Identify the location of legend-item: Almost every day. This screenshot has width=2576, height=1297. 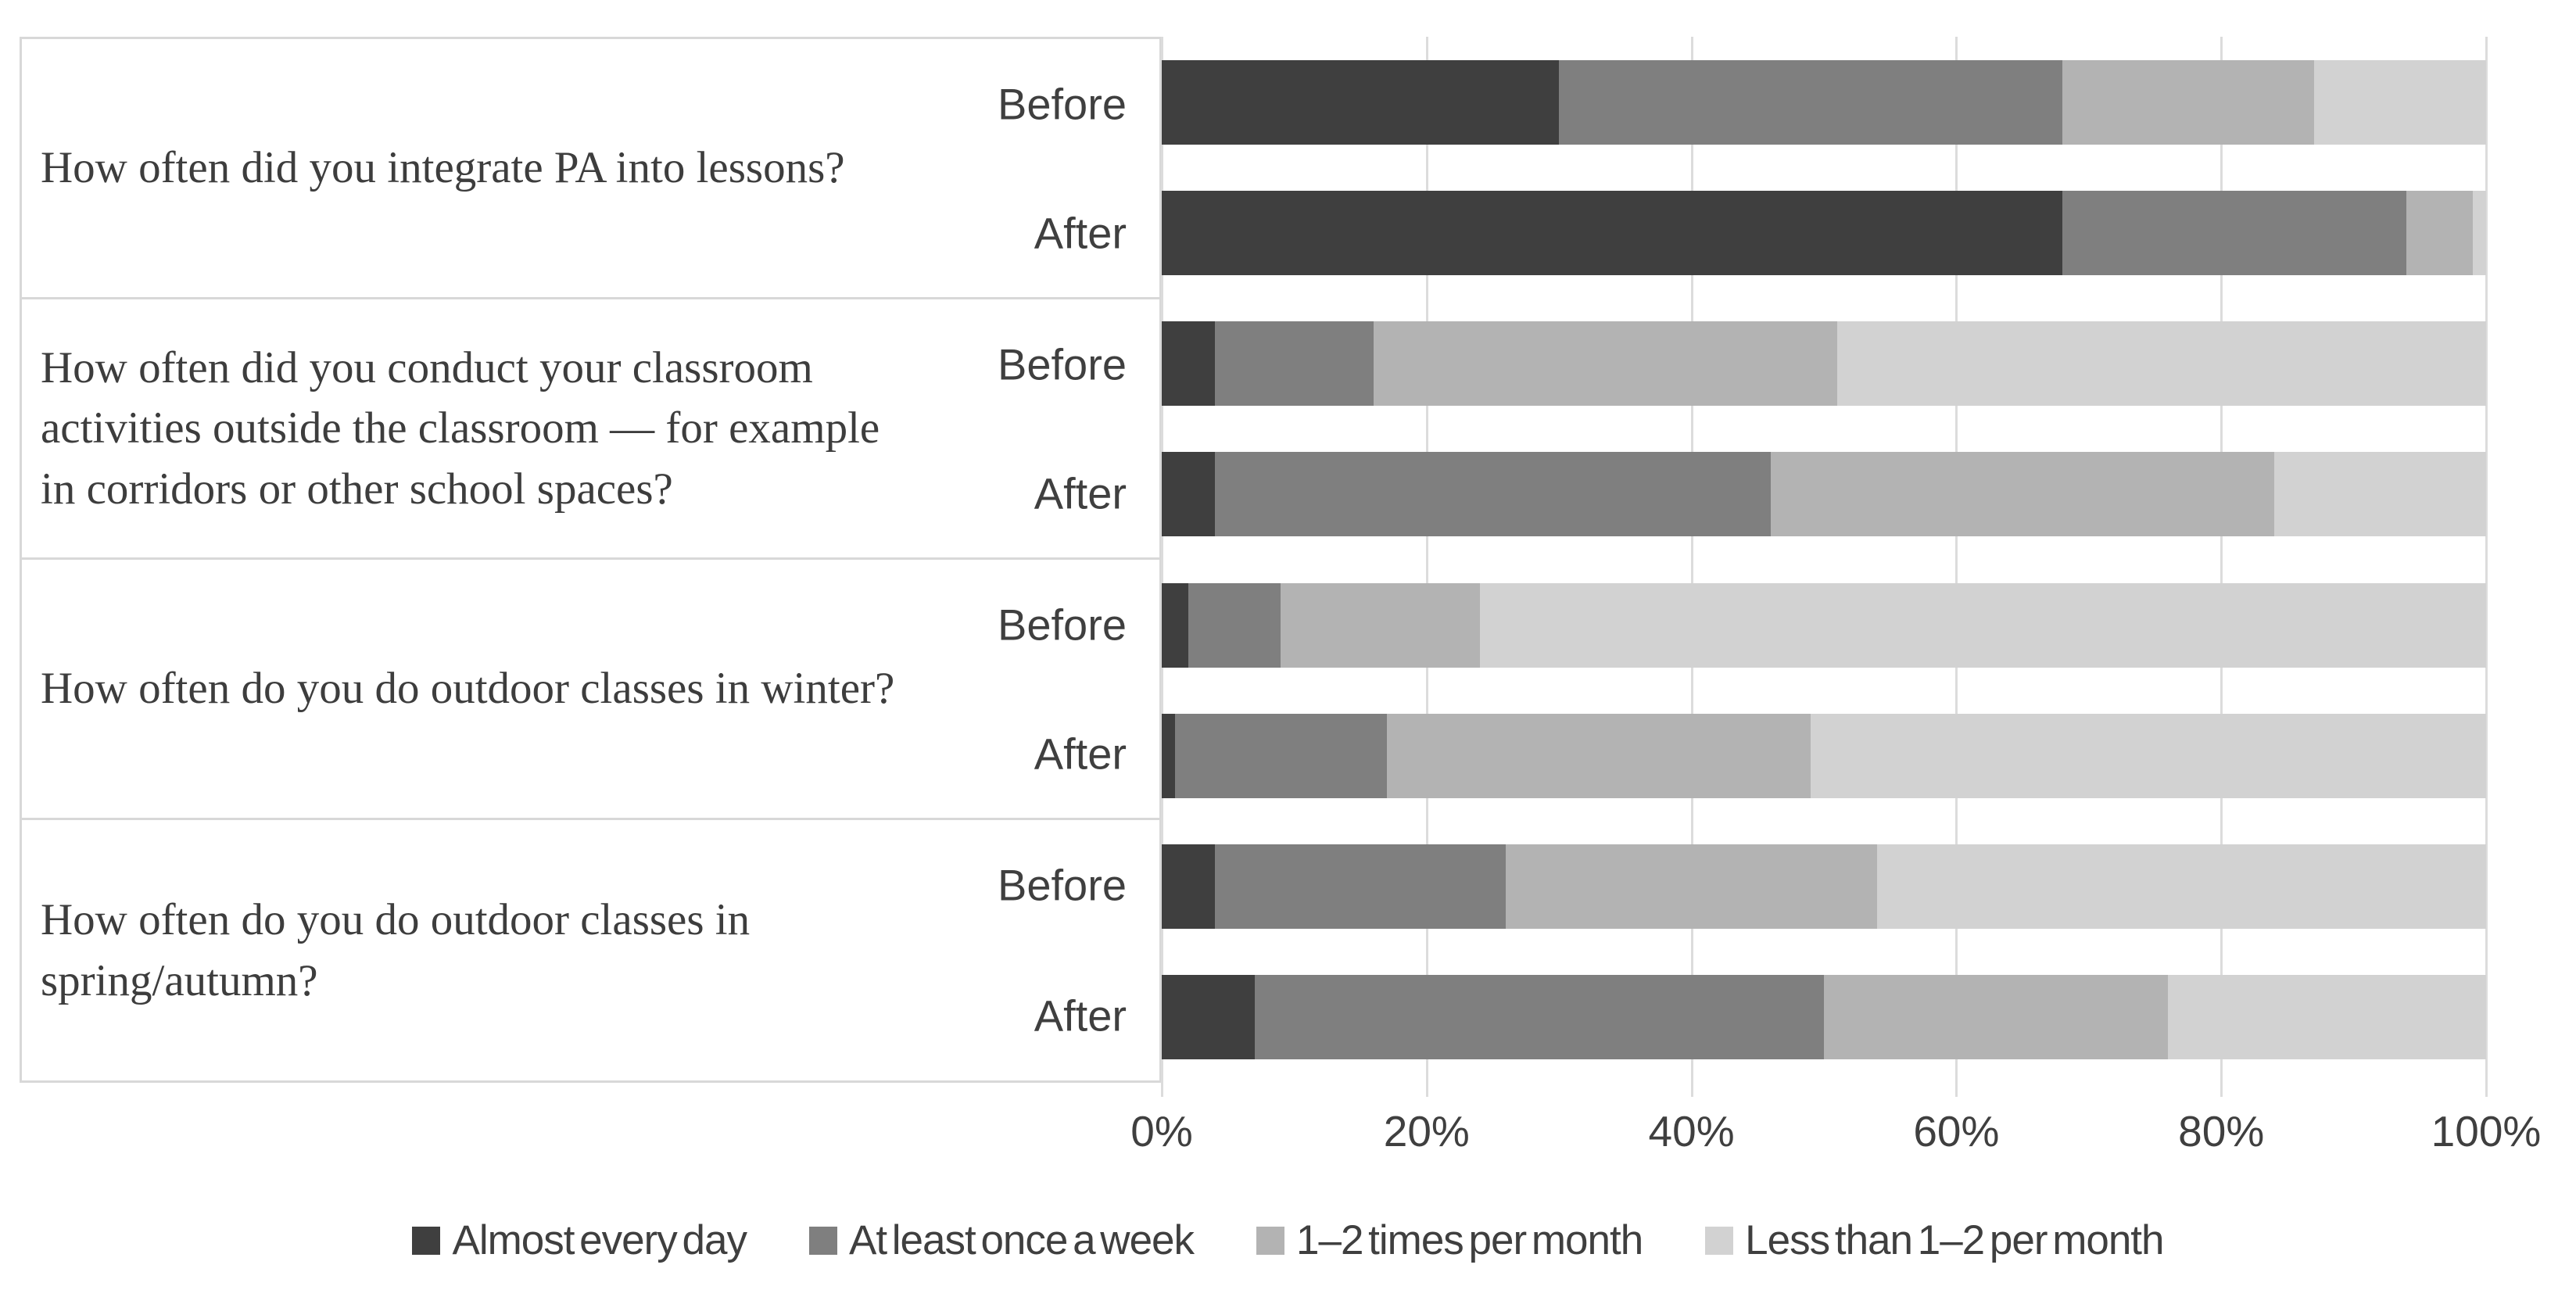
(579, 1240).